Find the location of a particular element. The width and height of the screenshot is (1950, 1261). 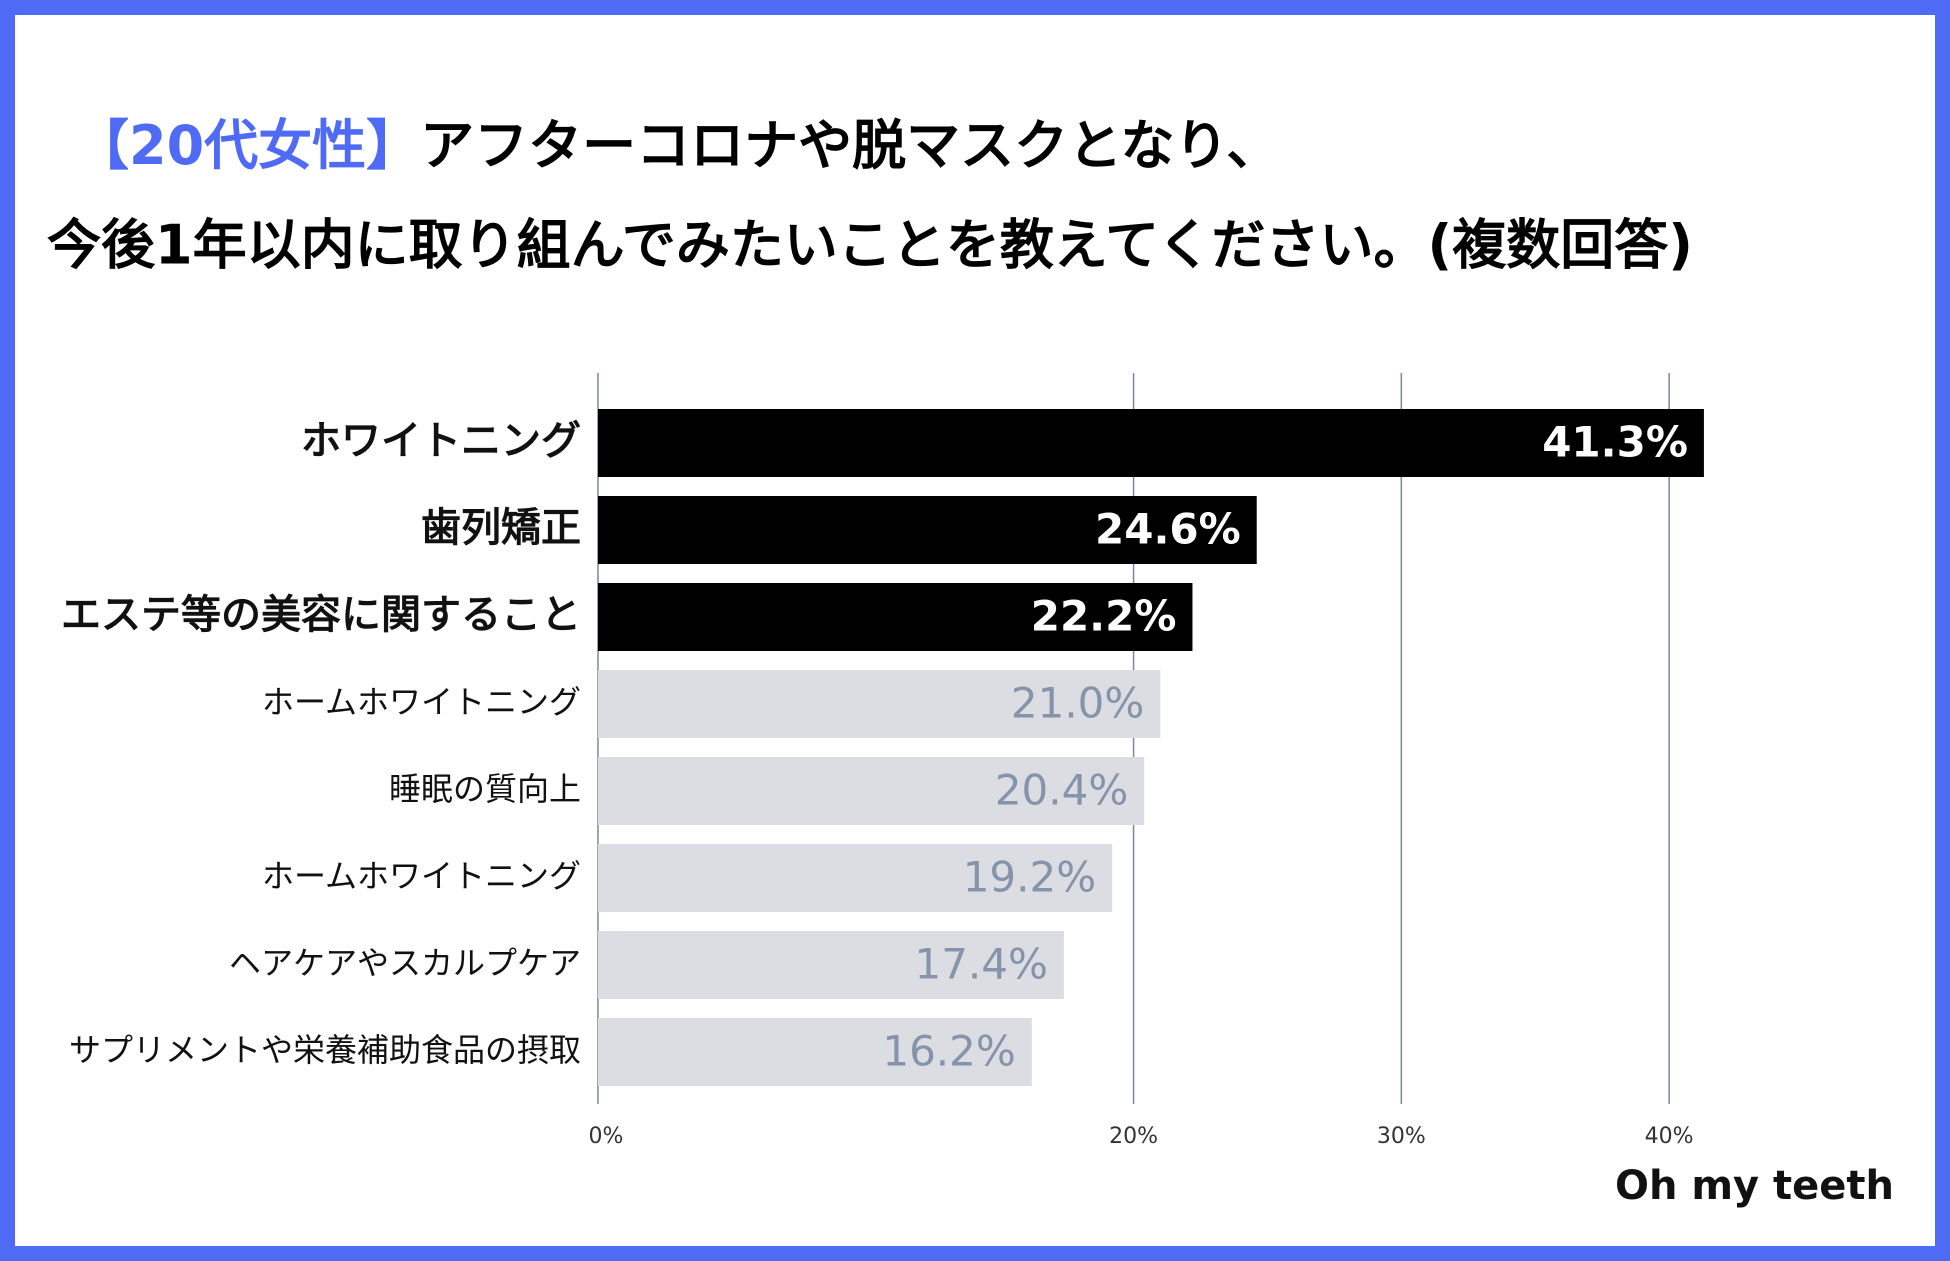

chart-title: 【20代女性】アフターコロナや脱マスクとなり、 is located at coordinates (677, 145).